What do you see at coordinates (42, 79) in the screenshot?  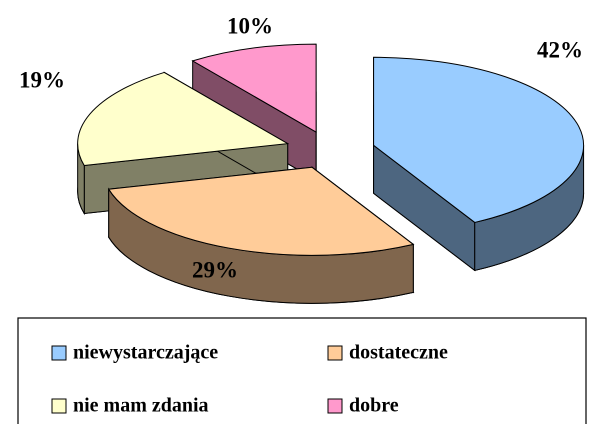 I see `value-label: 19%` at bounding box center [42, 79].